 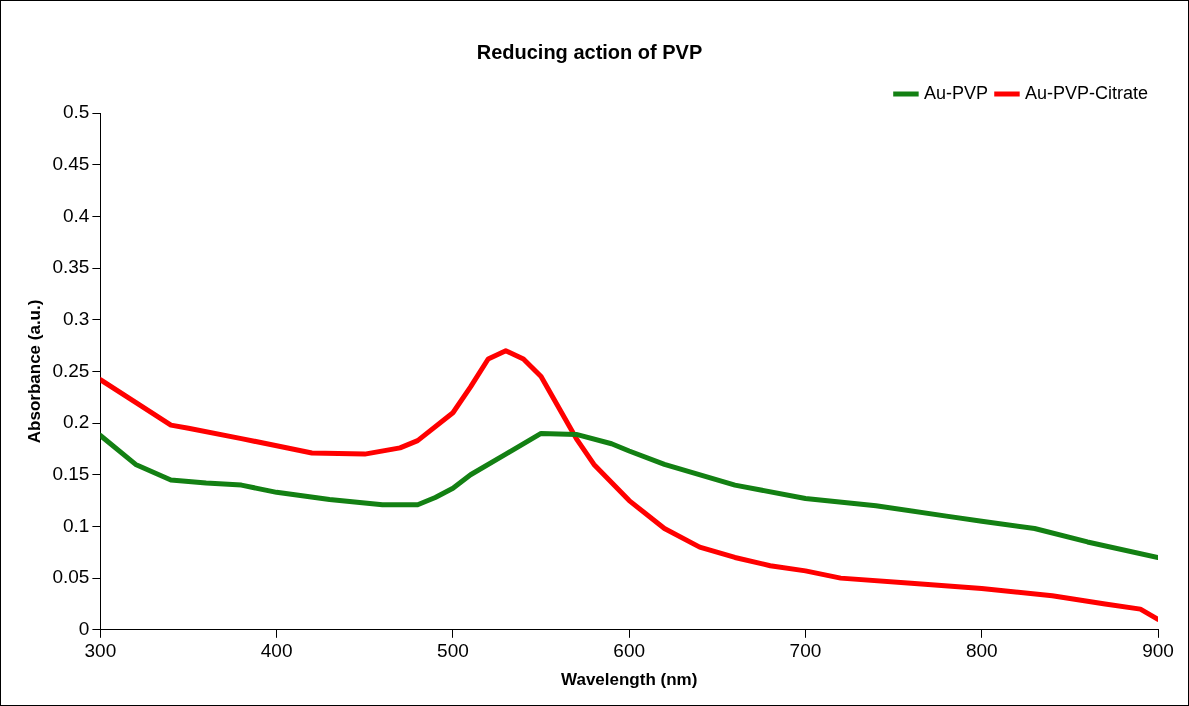 What do you see at coordinates (84, 629) in the screenshot?
I see `y-tick-label: 0` at bounding box center [84, 629].